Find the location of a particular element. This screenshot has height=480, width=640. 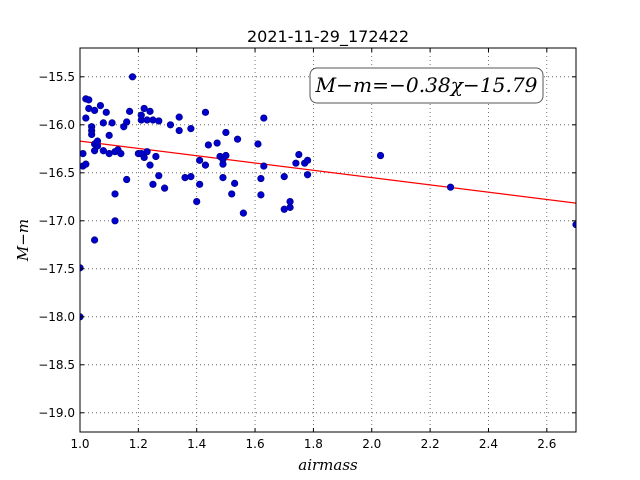

x-tick-label: 1.0 is located at coordinates (79, 444).